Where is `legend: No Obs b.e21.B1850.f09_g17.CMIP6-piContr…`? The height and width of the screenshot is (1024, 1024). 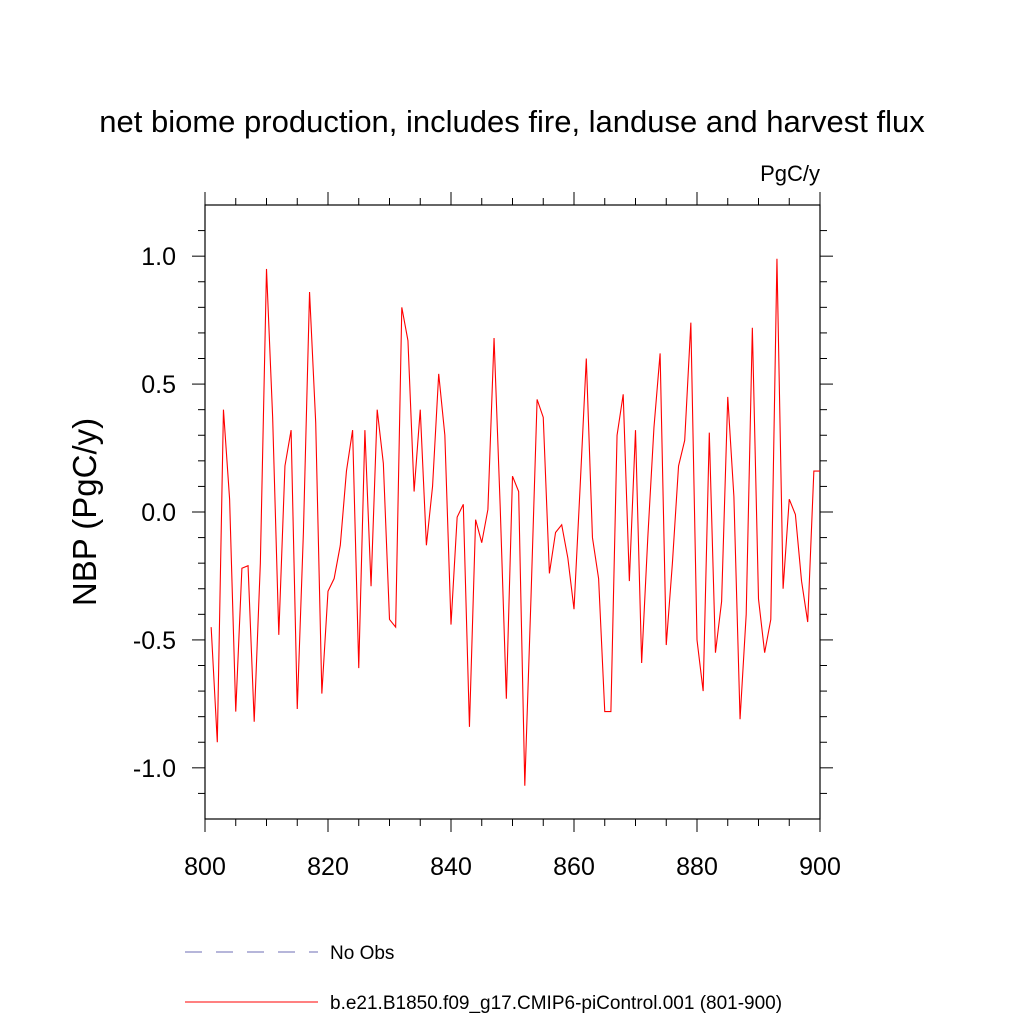
legend: No Obs b.e21.B1850.f09_g17.CMIP6-piContr… is located at coordinates (483, 978).